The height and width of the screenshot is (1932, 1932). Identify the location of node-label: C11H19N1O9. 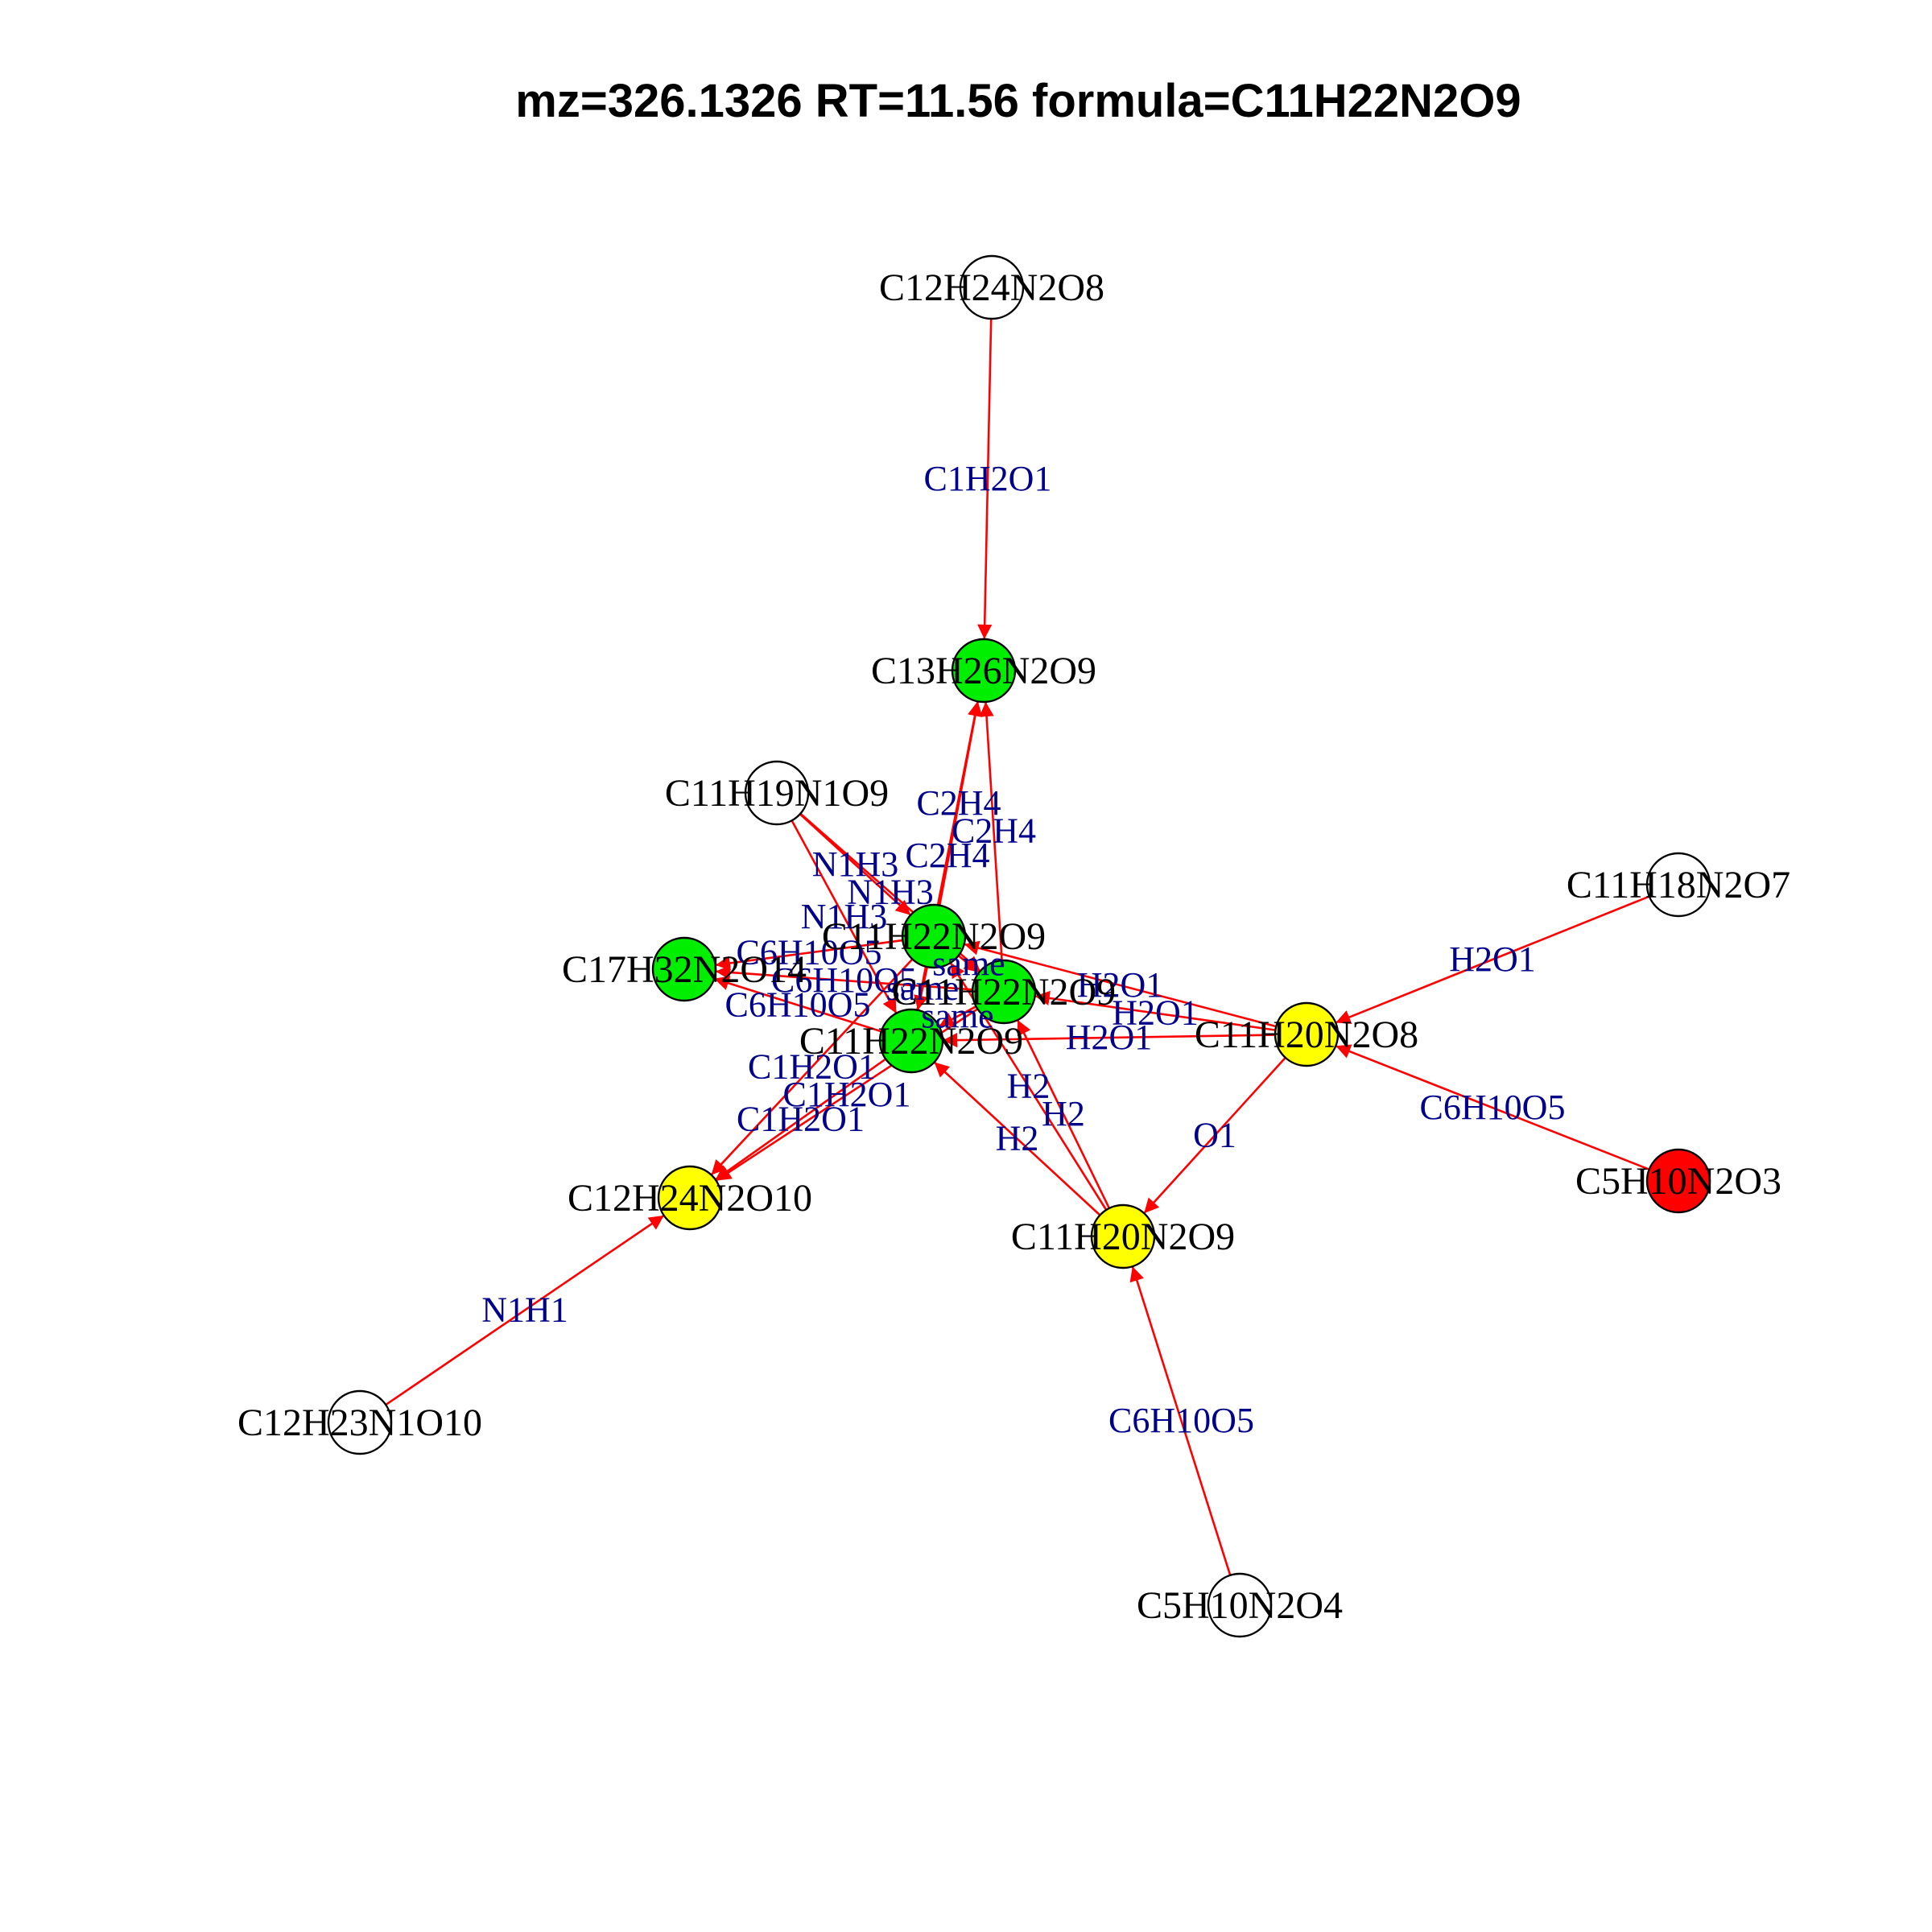
(777, 793).